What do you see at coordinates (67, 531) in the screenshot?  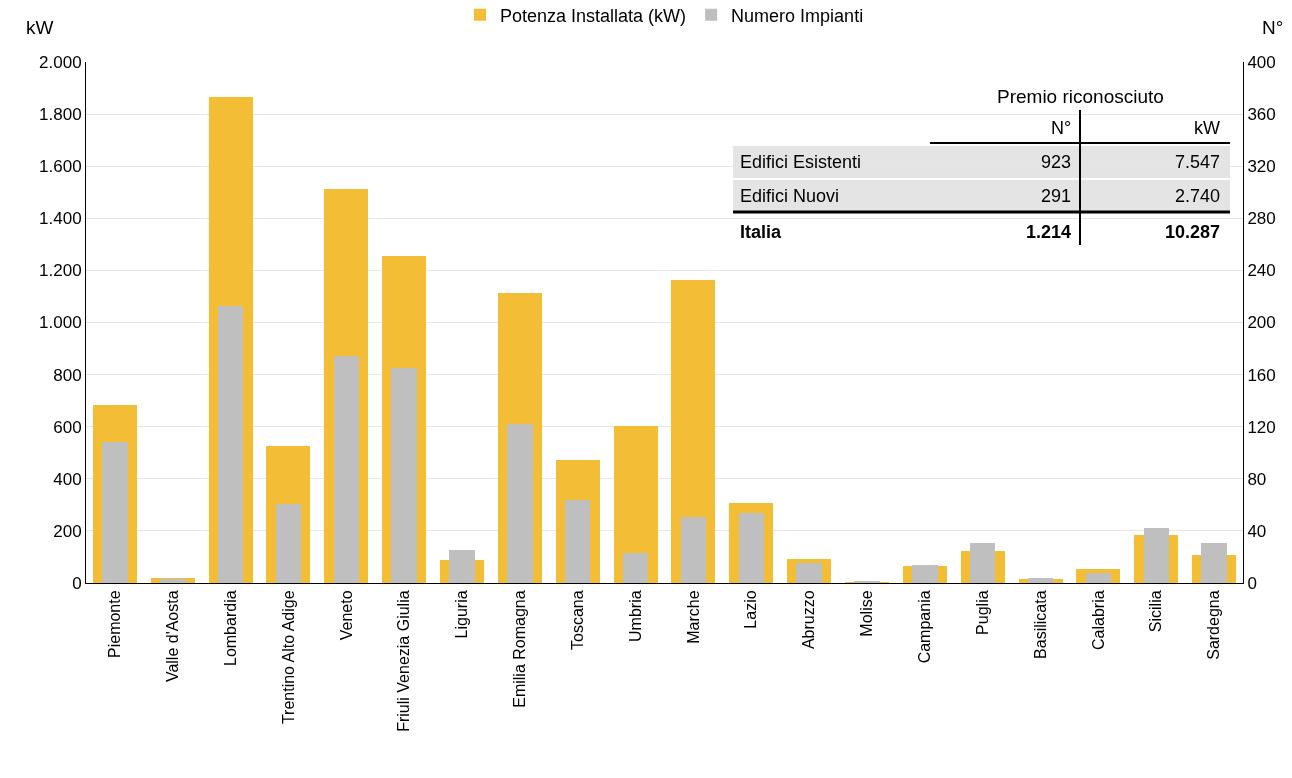 I see `y-tick-label: 200` at bounding box center [67, 531].